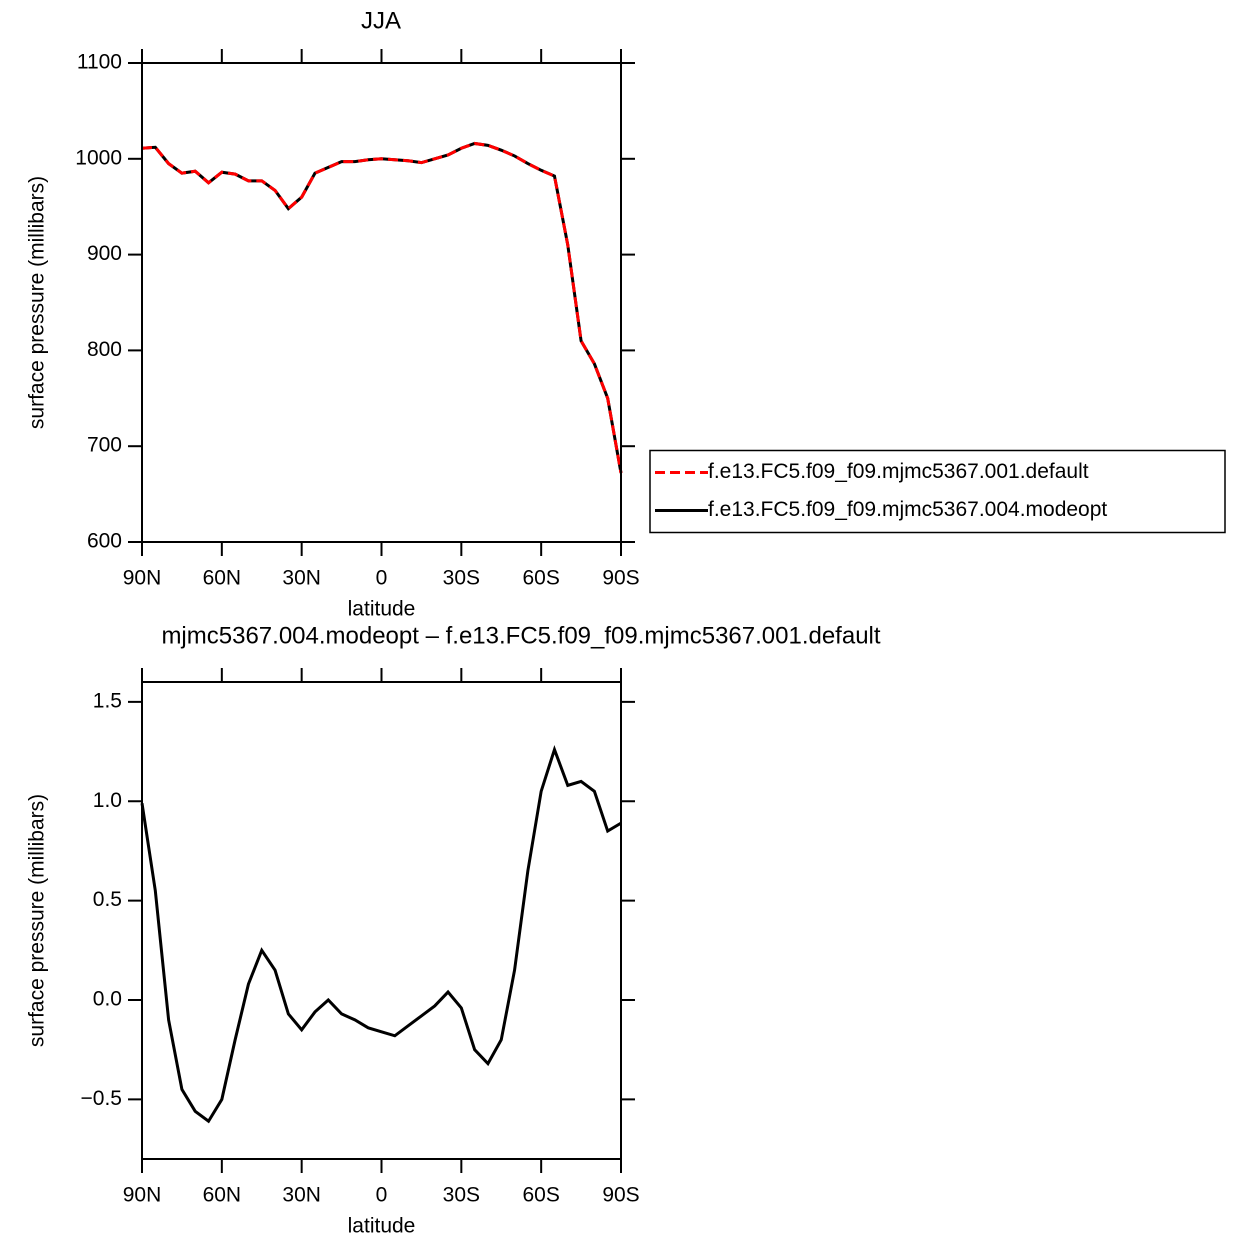 This screenshot has height=1247, width=1249. What do you see at coordinates (107, 899) in the screenshot?
I see `y-tick-label: 0.5` at bounding box center [107, 899].